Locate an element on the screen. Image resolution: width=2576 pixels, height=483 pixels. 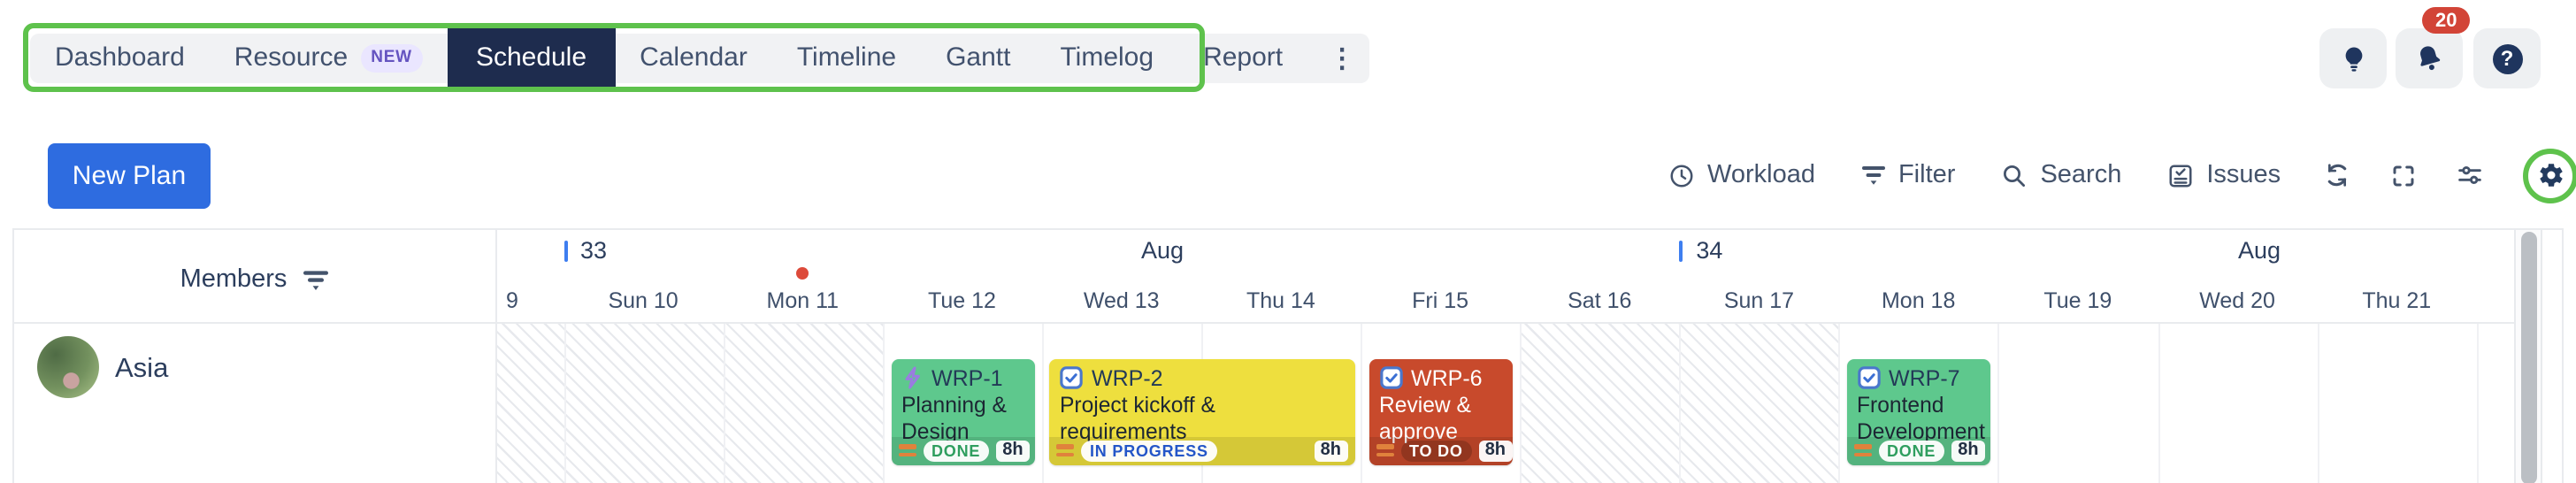
gear-icon is located at coordinates (2550, 175).